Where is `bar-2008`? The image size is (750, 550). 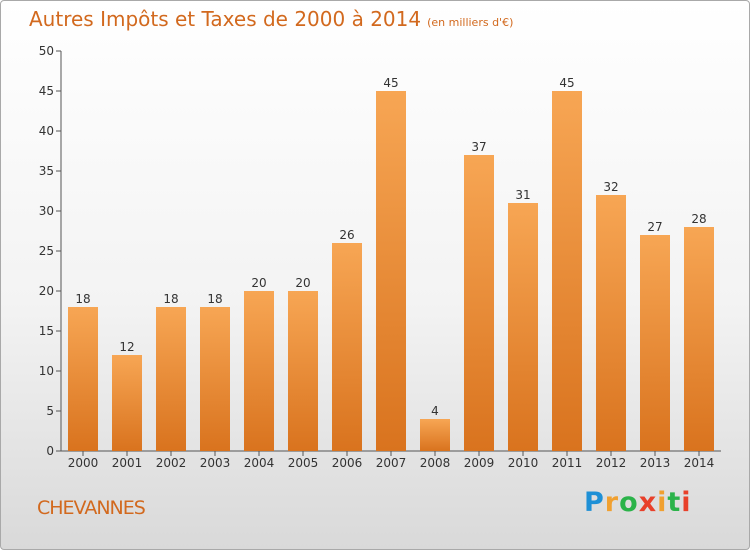 bar-2008 is located at coordinates (435, 435).